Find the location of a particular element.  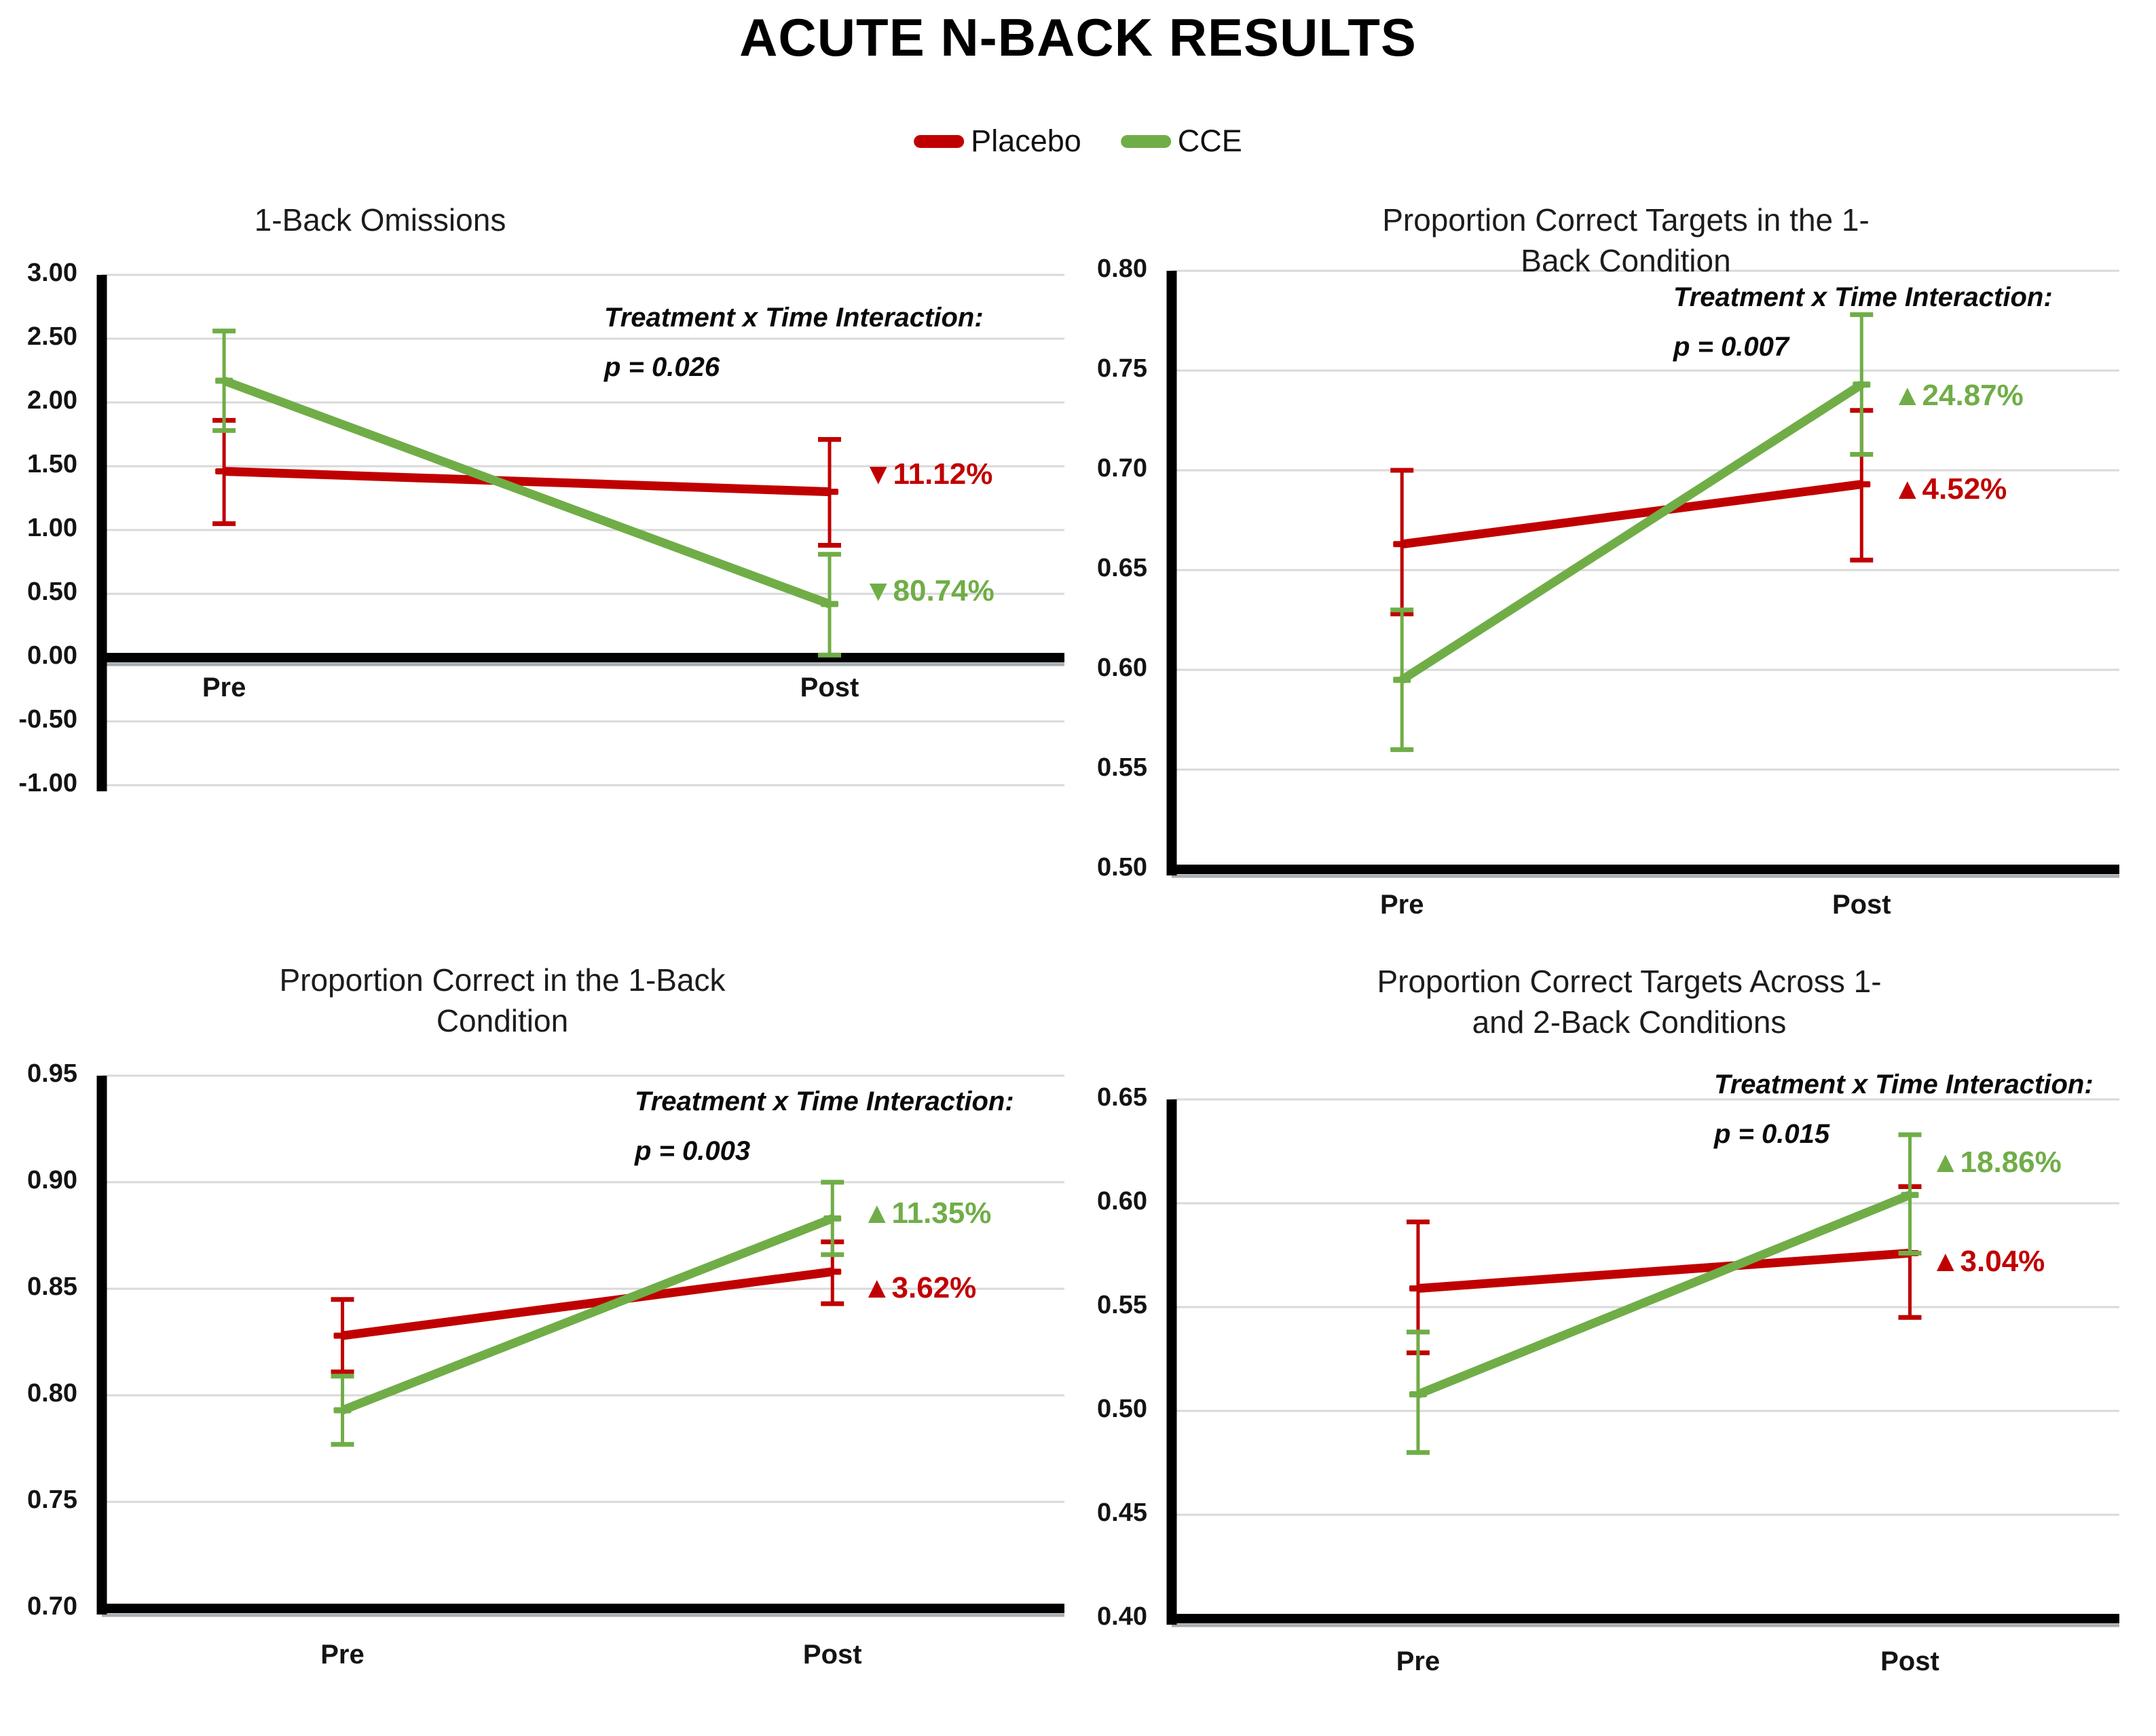

cce-change-label: ▲24.87% is located at coordinates (1958, 395).